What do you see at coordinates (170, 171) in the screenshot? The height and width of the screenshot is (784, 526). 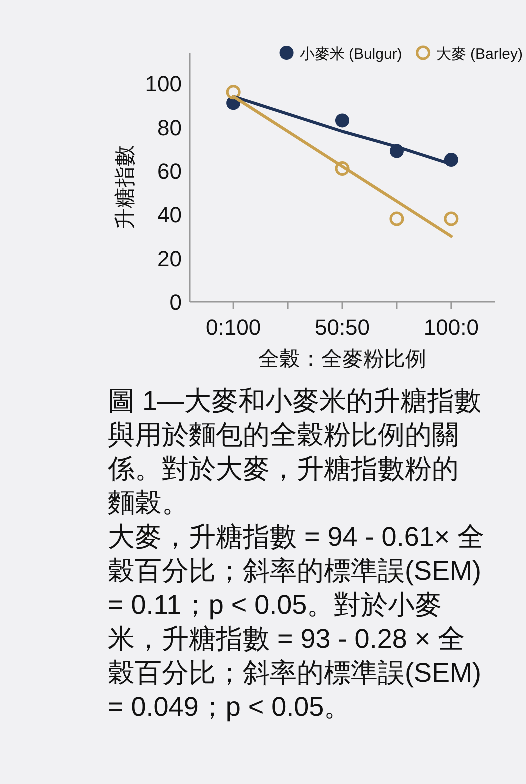 I see `y-tick-label: 60` at bounding box center [170, 171].